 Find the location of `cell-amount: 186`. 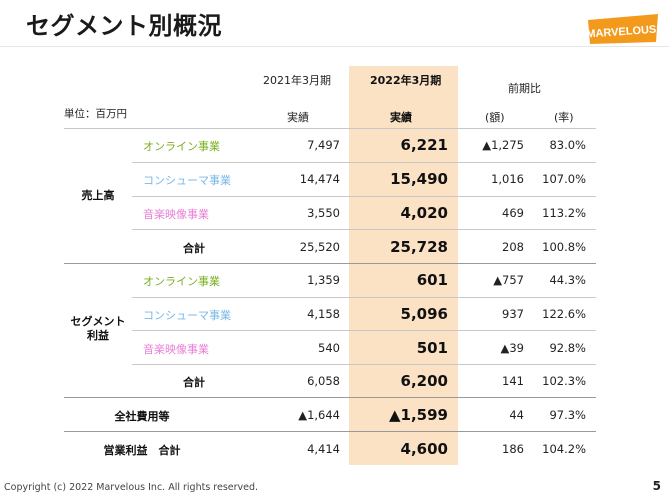

cell-amount: 186 is located at coordinates (513, 449).